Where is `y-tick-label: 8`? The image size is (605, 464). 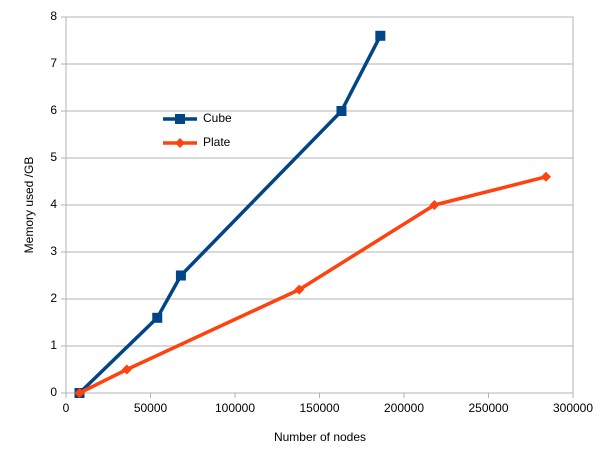
y-tick-label: 8 is located at coordinates (53, 16).